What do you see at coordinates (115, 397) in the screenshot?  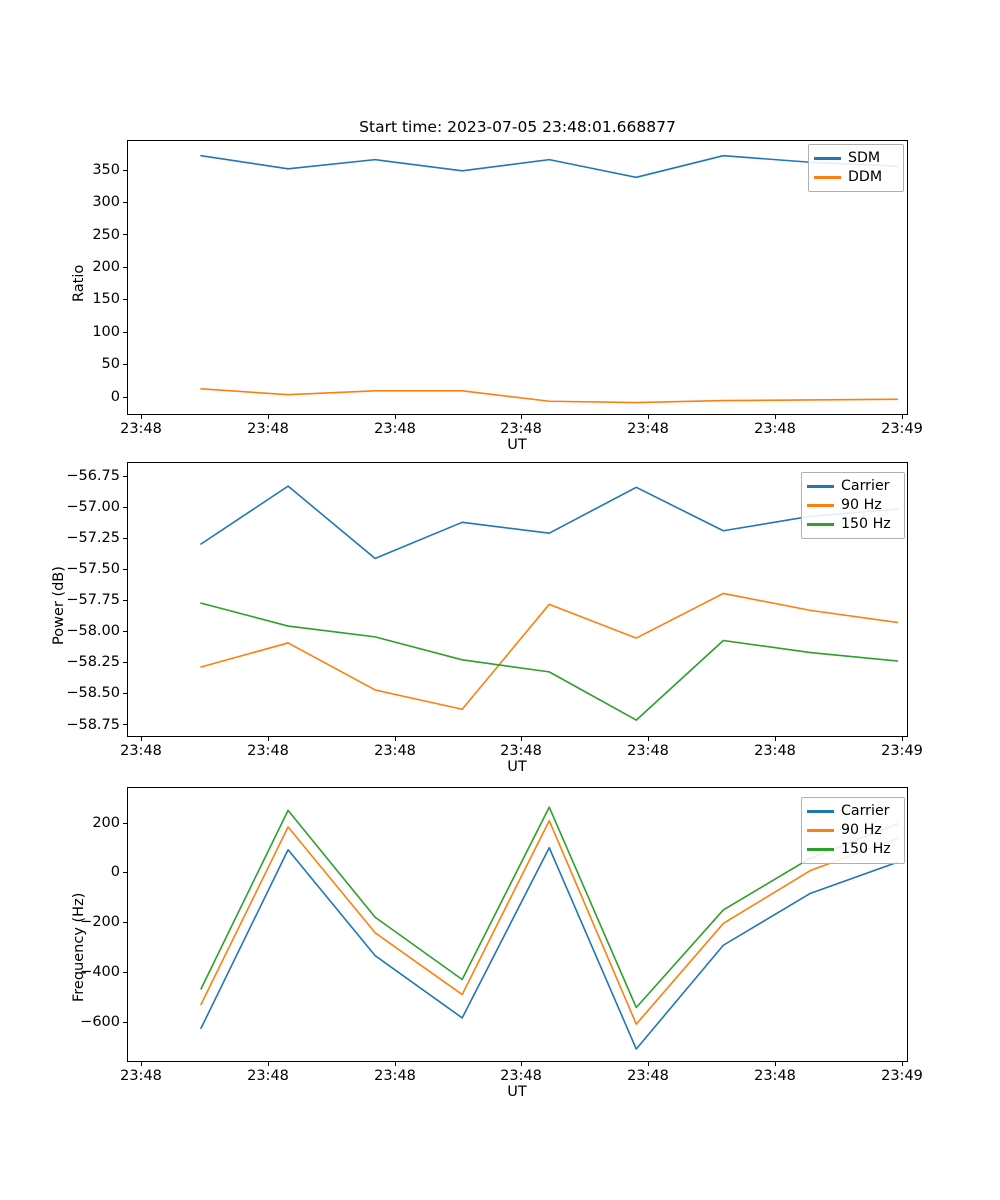 I see `ytick-label: 0` at bounding box center [115, 397].